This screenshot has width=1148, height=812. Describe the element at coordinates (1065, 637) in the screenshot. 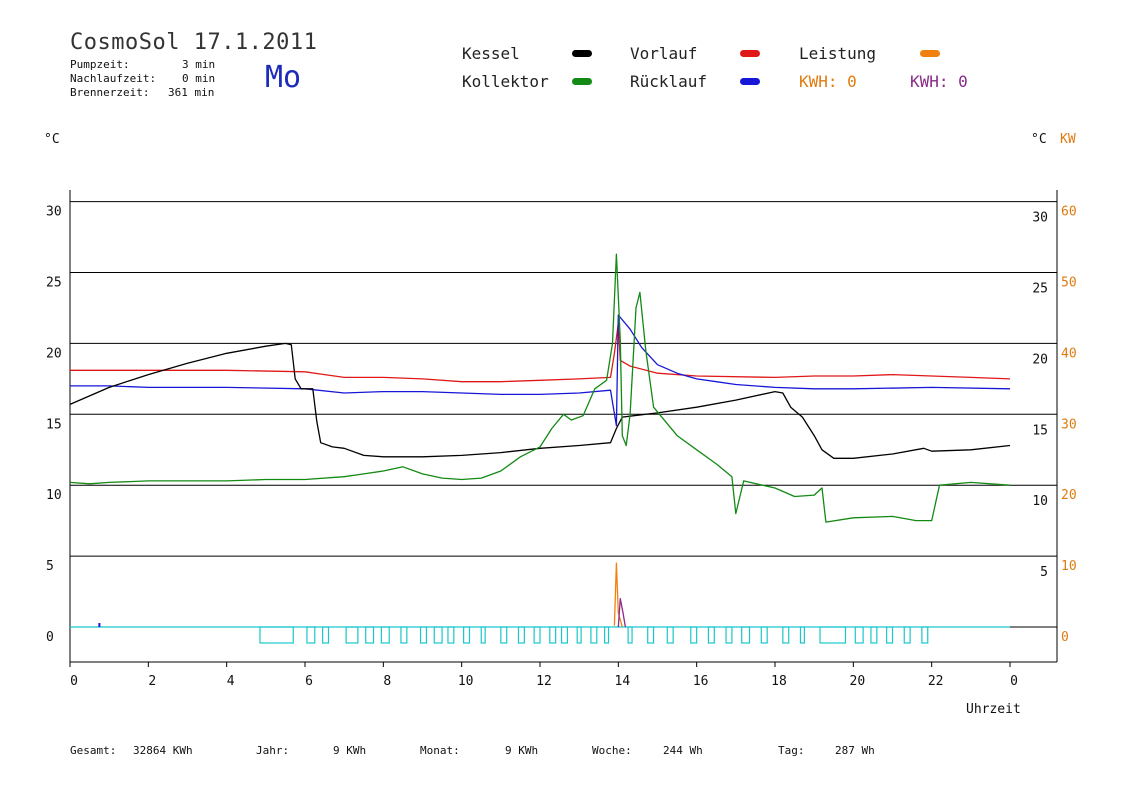

I see `y-tick-label-kw: 0` at that location.